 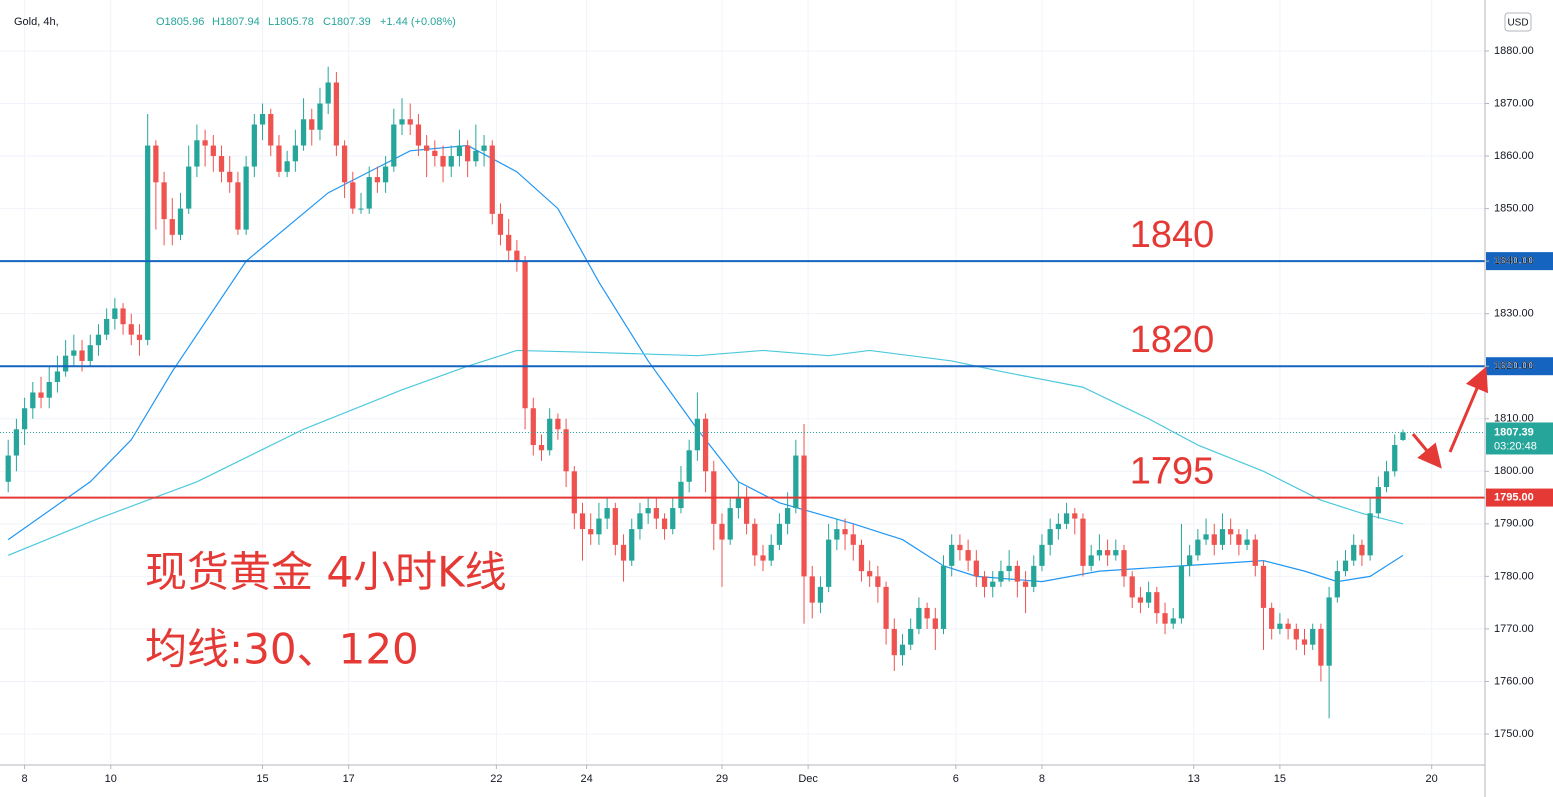 I want to click on level-annotation: 1840, so click(x=1172, y=235).